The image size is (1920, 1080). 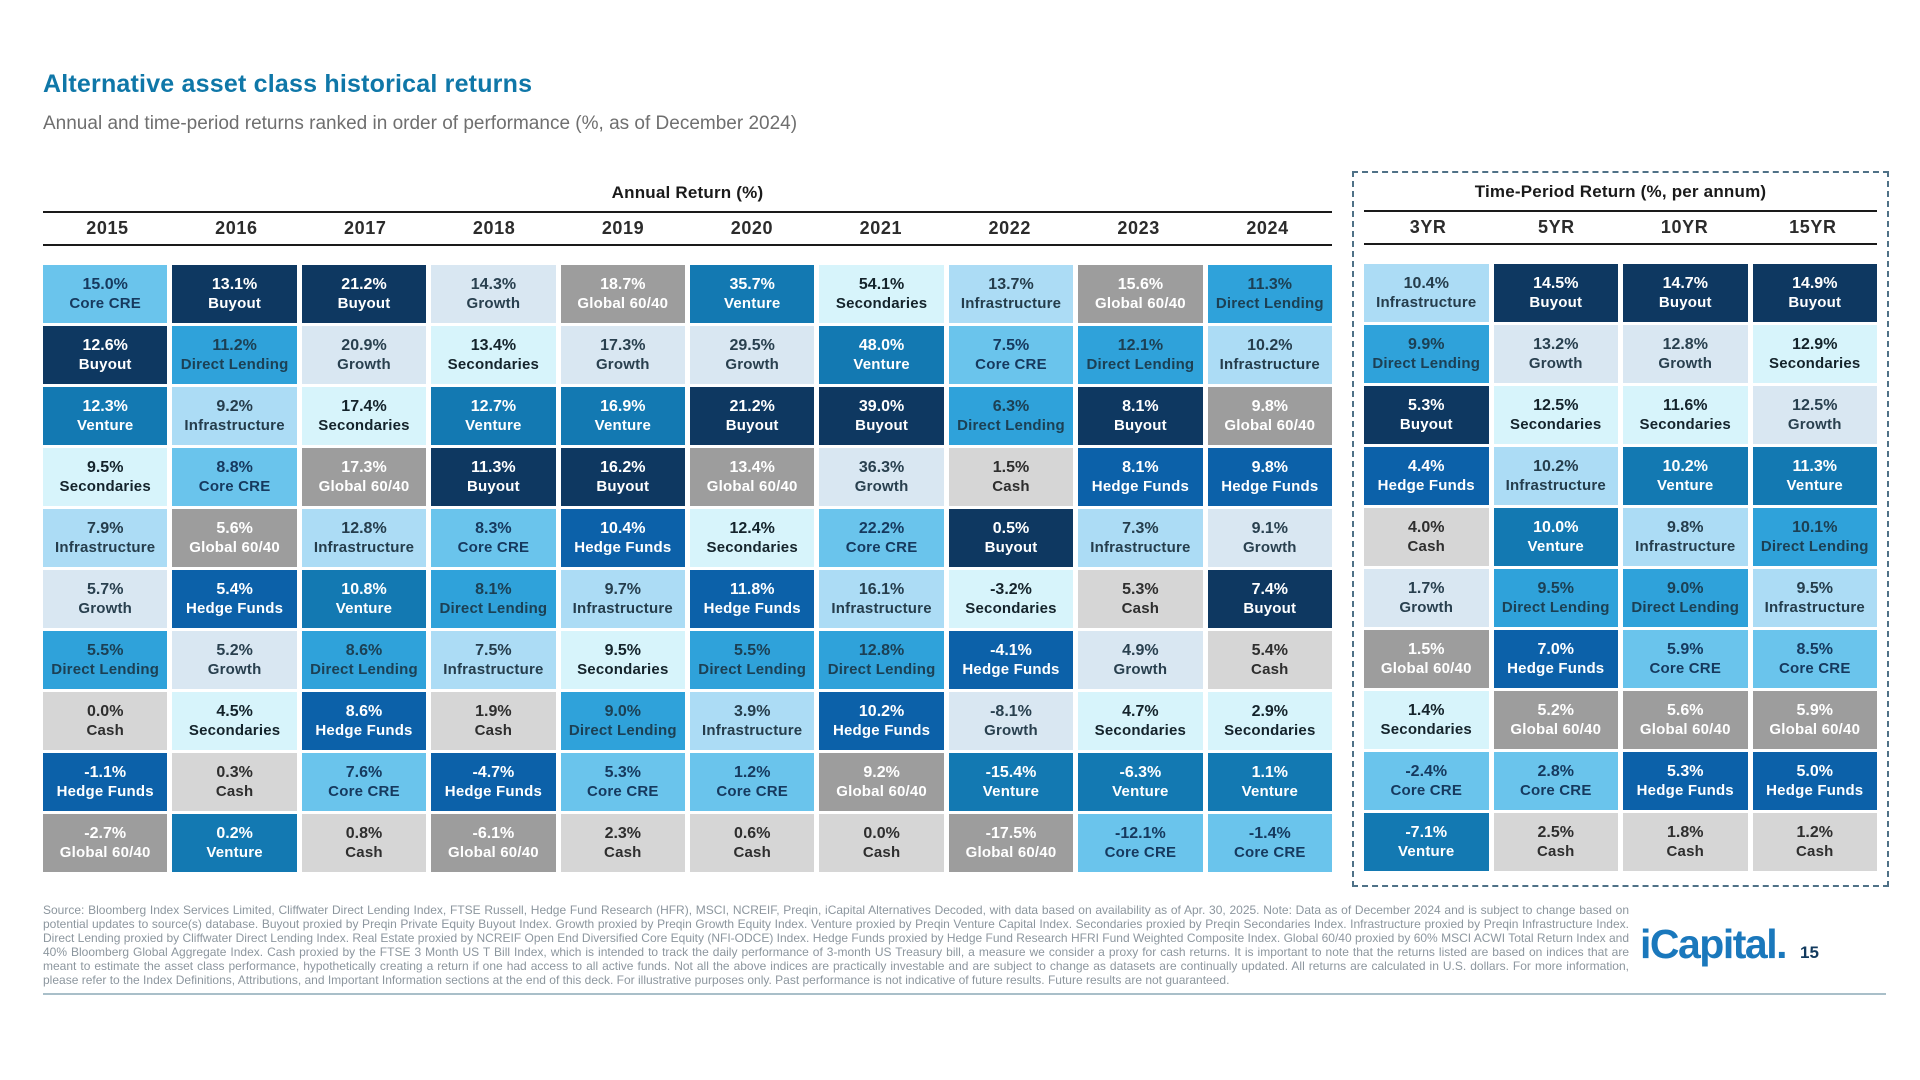 I want to click on return-cell-secondaries: 12.9% Secondaries, so click(x=1814, y=354).